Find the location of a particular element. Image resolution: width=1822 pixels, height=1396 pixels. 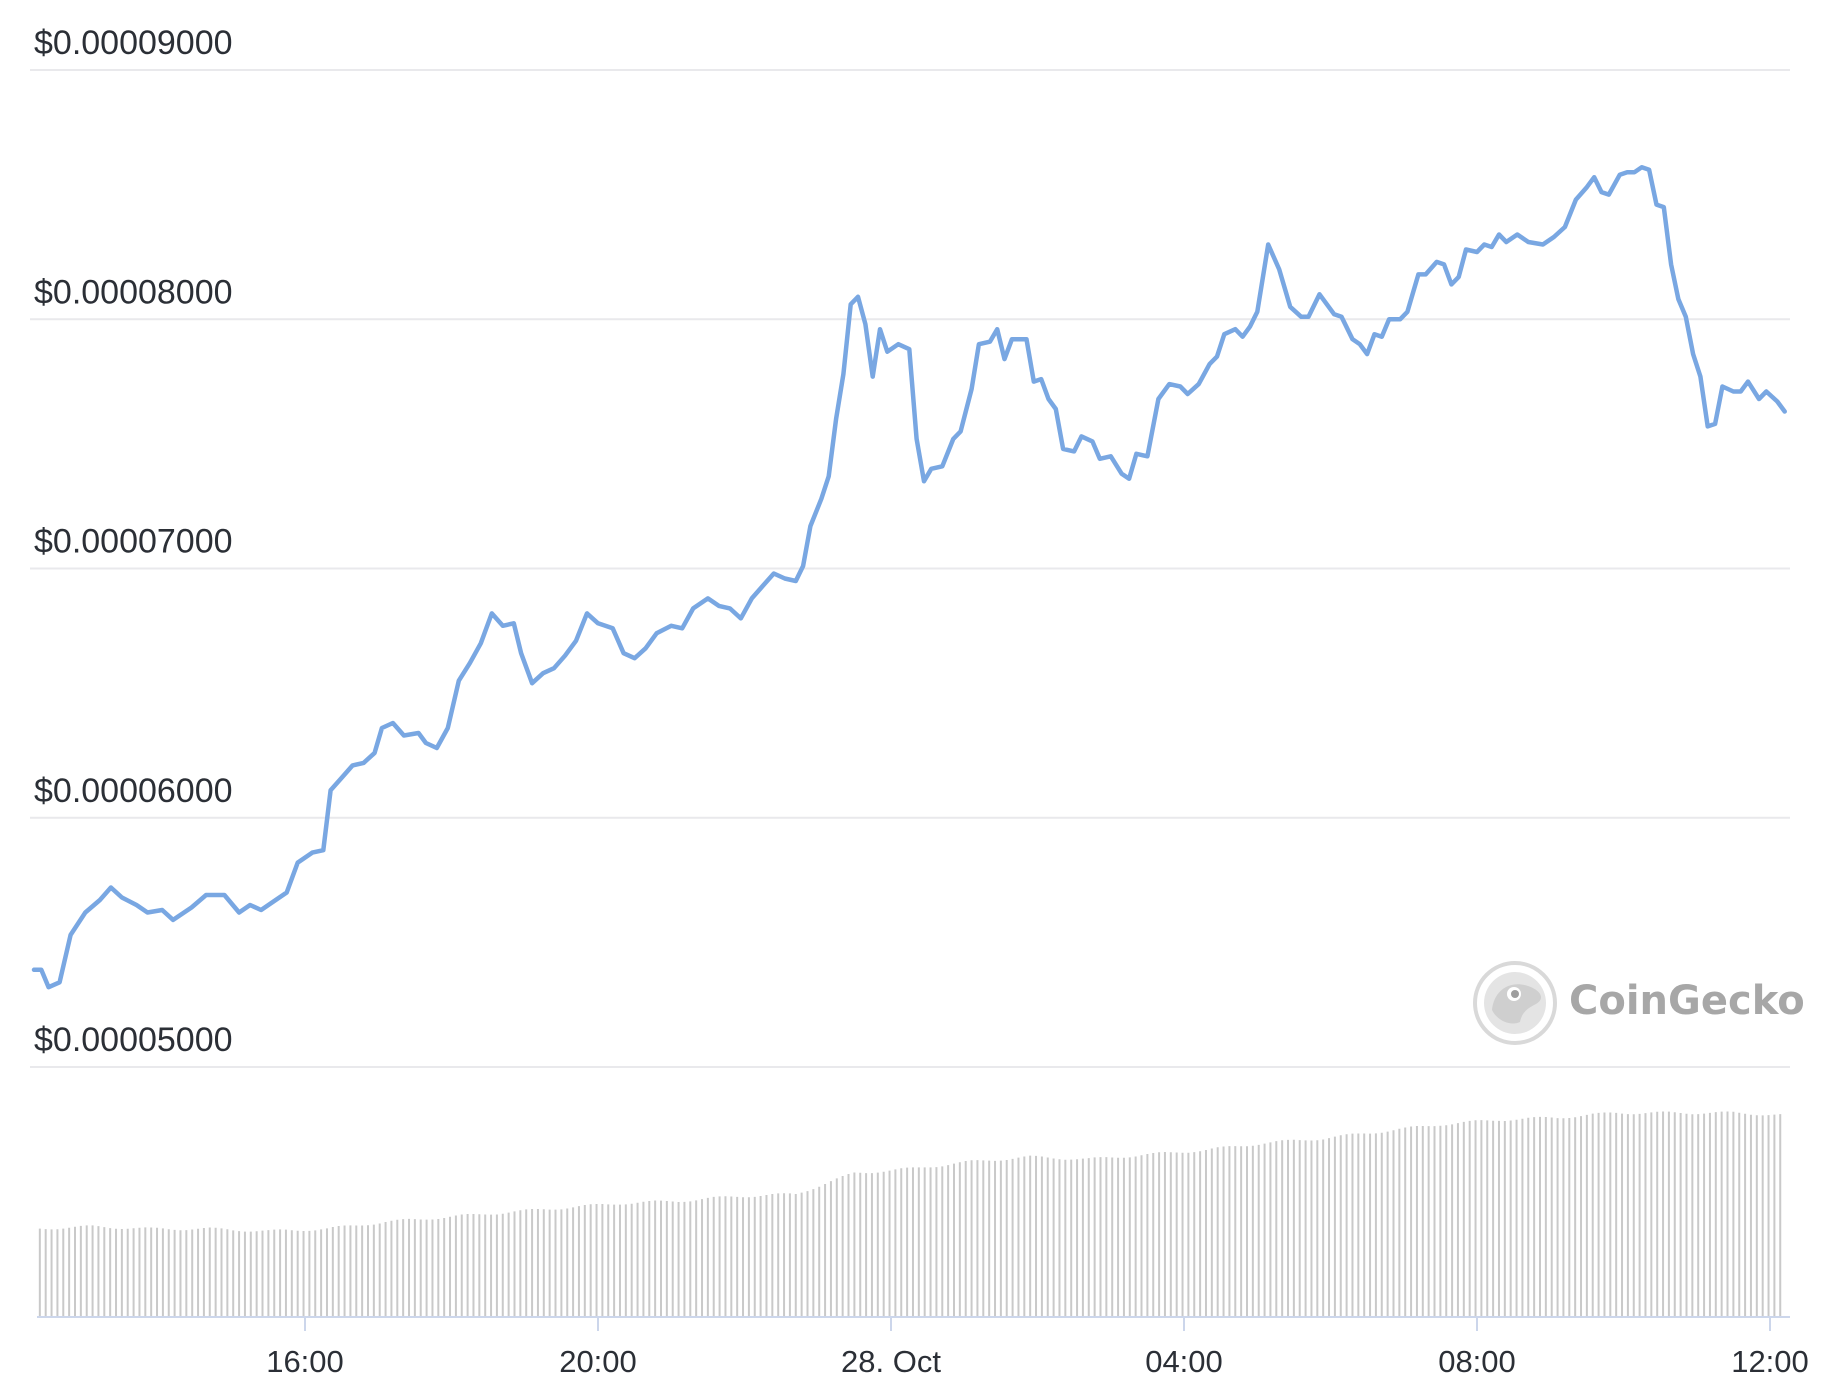

y-tick-label: $0.00007000 is located at coordinates (133, 542).